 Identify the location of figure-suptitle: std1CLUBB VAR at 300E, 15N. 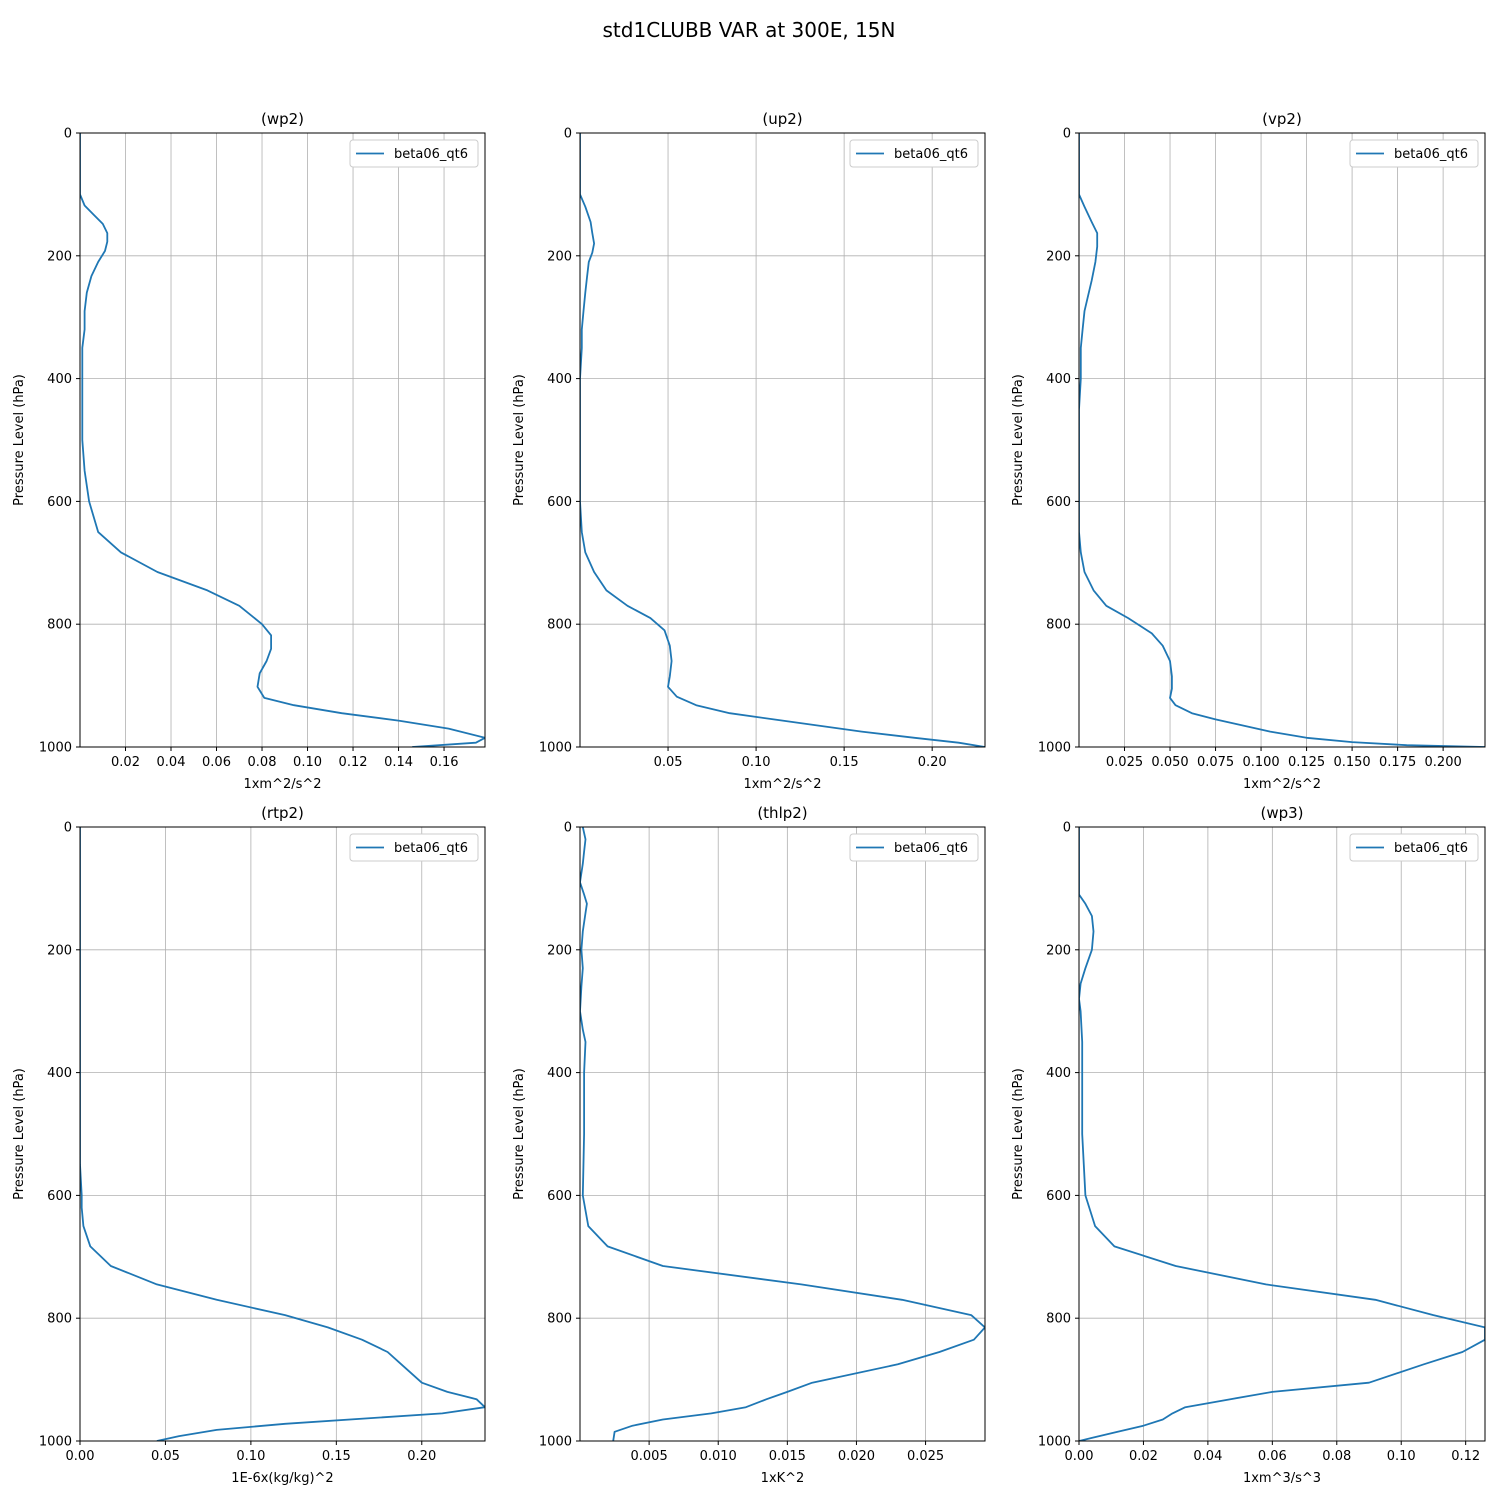
(749, 30).